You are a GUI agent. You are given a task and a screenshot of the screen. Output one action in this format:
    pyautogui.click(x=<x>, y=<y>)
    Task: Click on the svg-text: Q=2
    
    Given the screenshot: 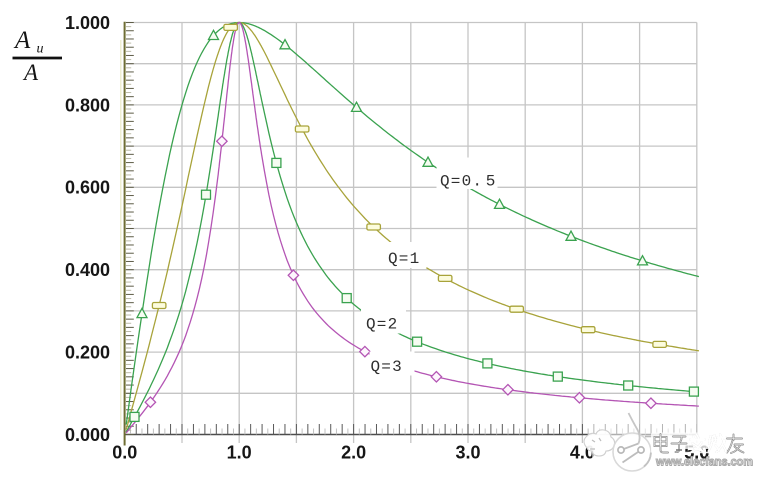 What is the action you would take?
    pyautogui.click(x=382, y=325)
    